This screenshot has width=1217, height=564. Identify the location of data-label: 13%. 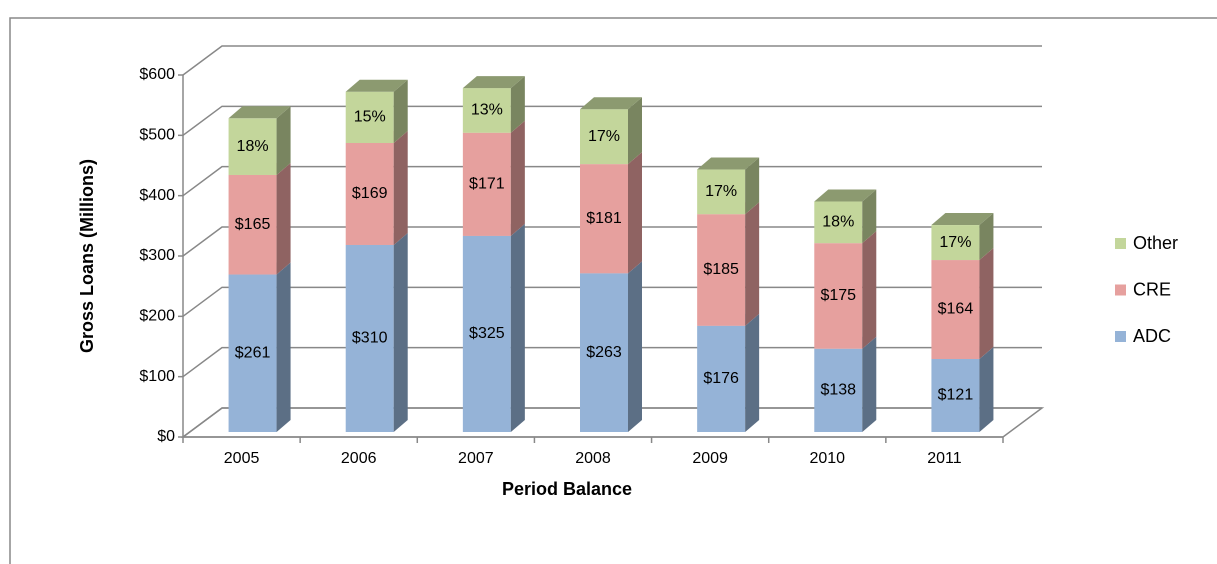
(487, 110).